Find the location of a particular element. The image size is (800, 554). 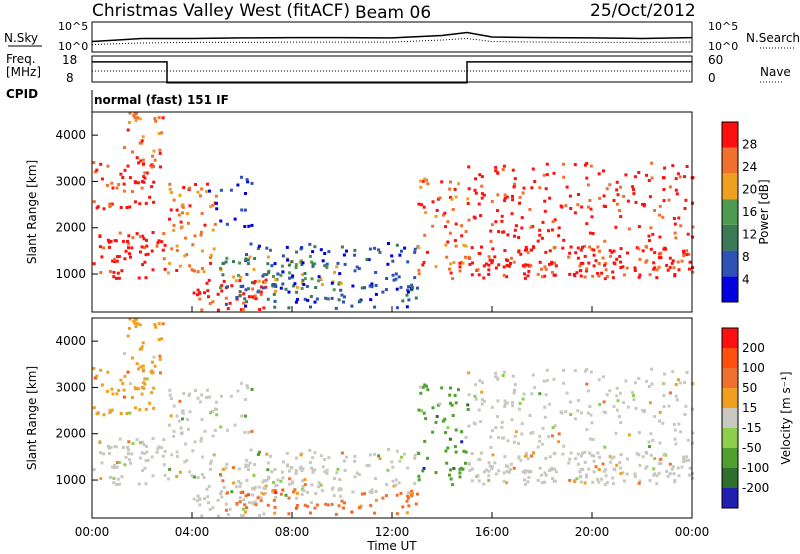

freq-tick-top: 18 is located at coordinates (69, 60).